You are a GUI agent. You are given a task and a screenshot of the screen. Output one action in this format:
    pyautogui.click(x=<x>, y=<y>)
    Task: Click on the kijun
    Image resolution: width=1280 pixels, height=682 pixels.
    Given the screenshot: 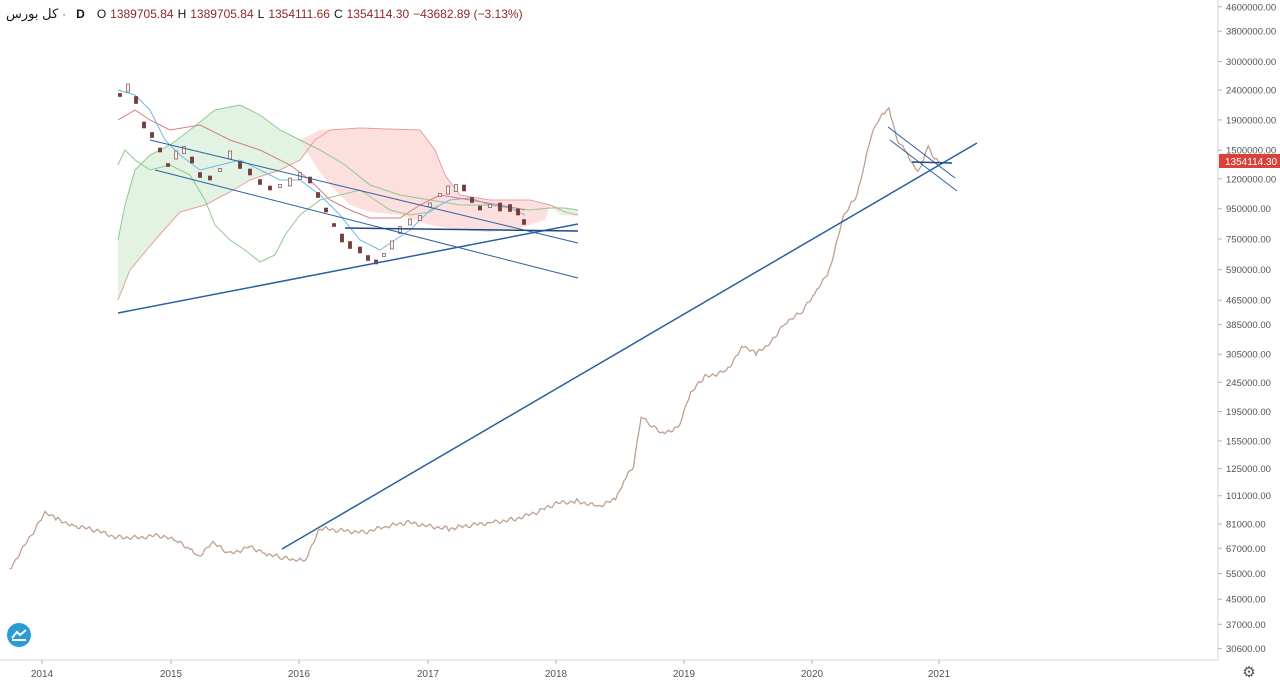 What is the action you would take?
    pyautogui.click(x=321, y=164)
    